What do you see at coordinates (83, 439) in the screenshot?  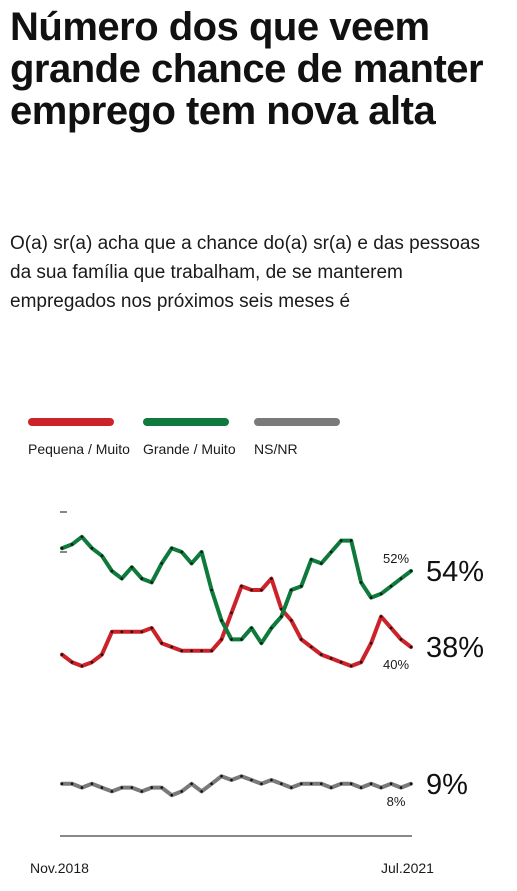 I see `legend-item-pequena: Pequena / Muito` at bounding box center [83, 439].